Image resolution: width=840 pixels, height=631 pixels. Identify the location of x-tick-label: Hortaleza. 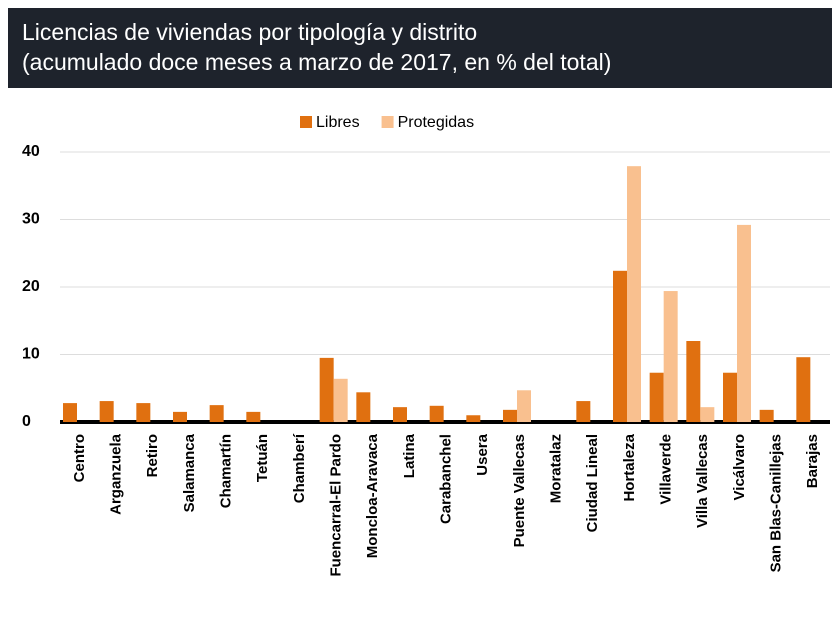
(629, 467).